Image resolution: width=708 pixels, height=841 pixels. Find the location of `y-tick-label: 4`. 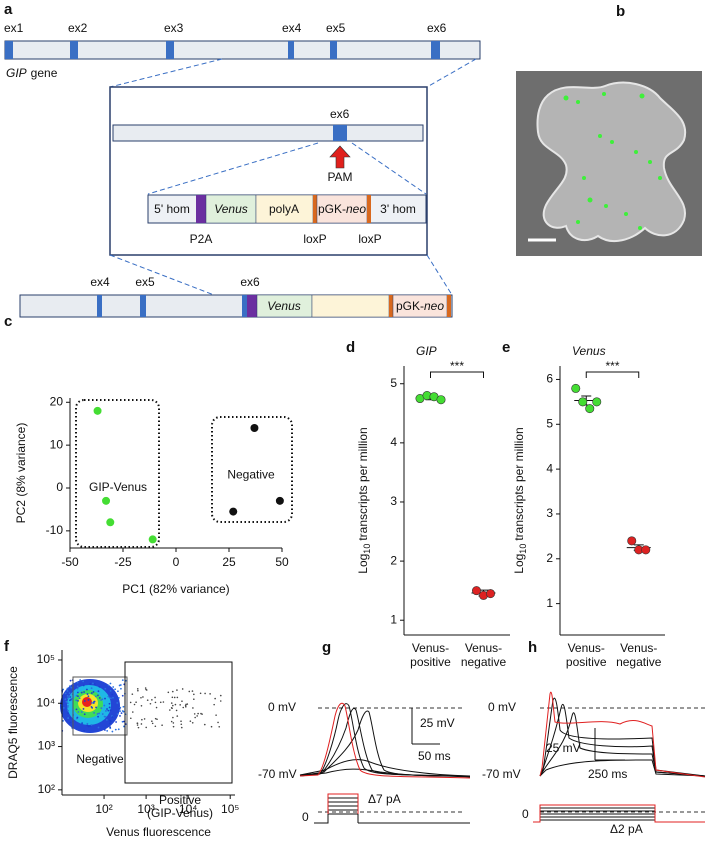

y-tick-label: 4 is located at coordinates (393, 442).